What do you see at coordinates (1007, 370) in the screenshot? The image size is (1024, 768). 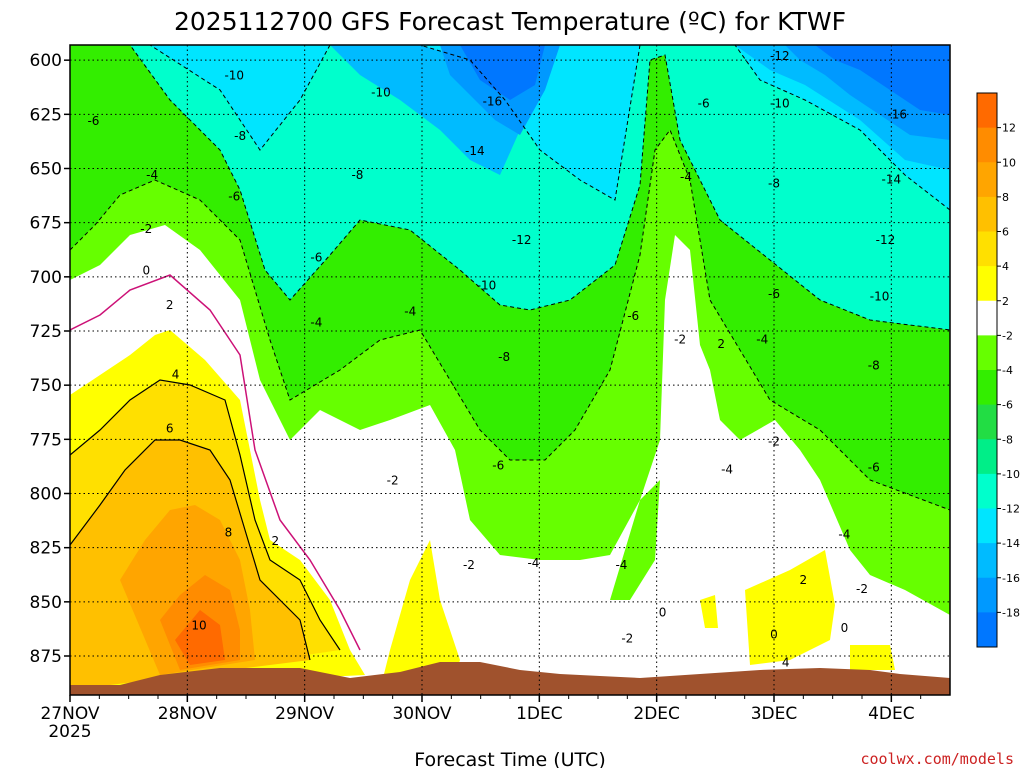 I see `colorbar-label: -4` at bounding box center [1007, 370].